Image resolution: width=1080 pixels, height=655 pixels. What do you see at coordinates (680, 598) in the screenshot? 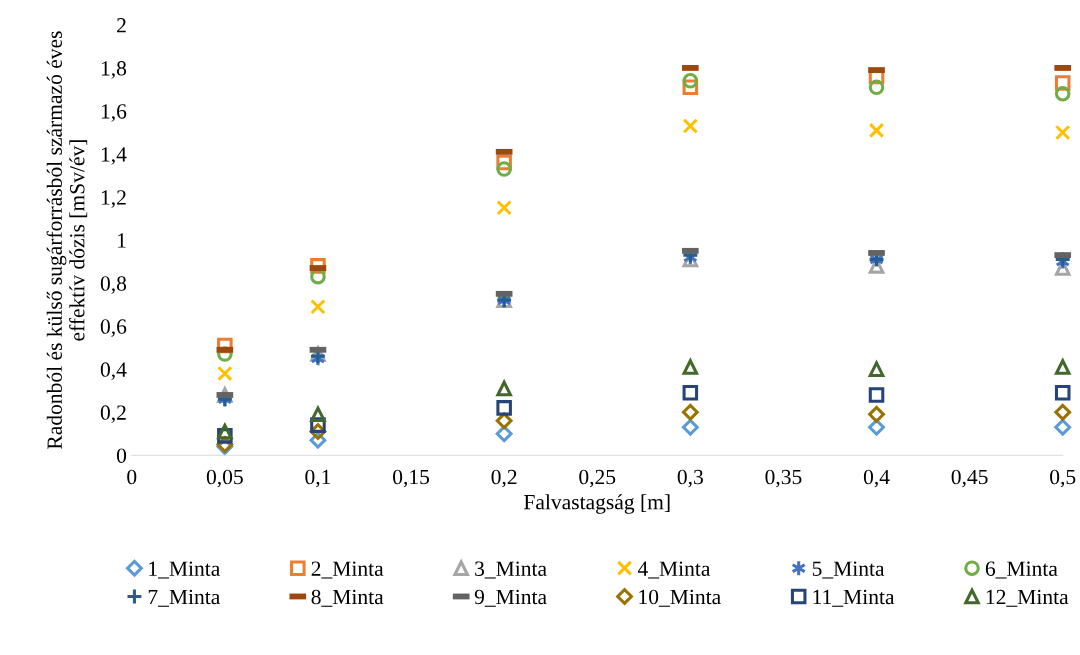
I see `legend-label: 10_Minta` at bounding box center [680, 598].